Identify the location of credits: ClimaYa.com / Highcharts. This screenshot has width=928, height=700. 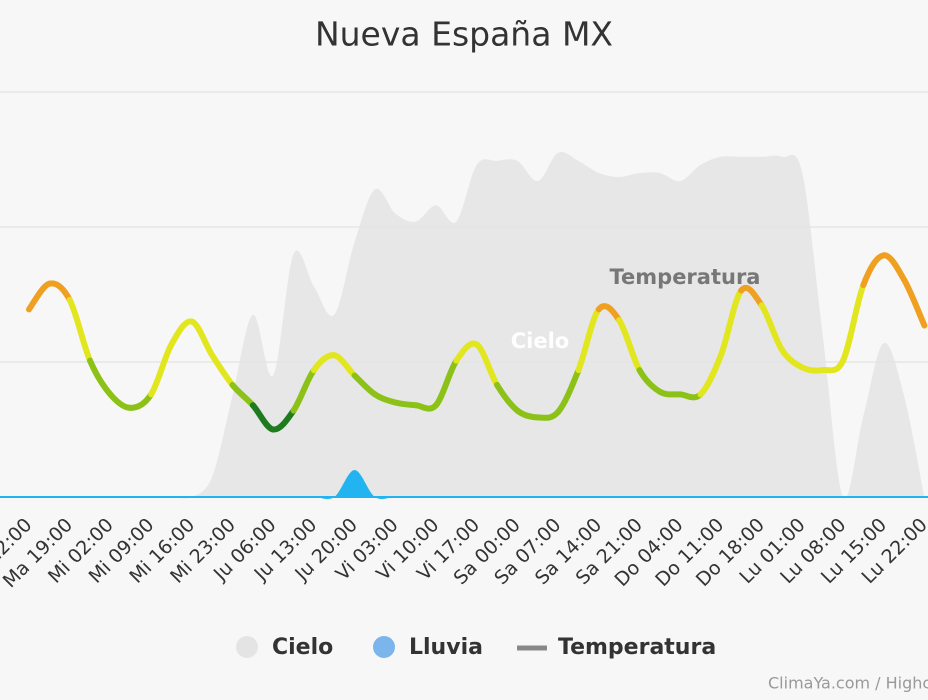
(848, 683).